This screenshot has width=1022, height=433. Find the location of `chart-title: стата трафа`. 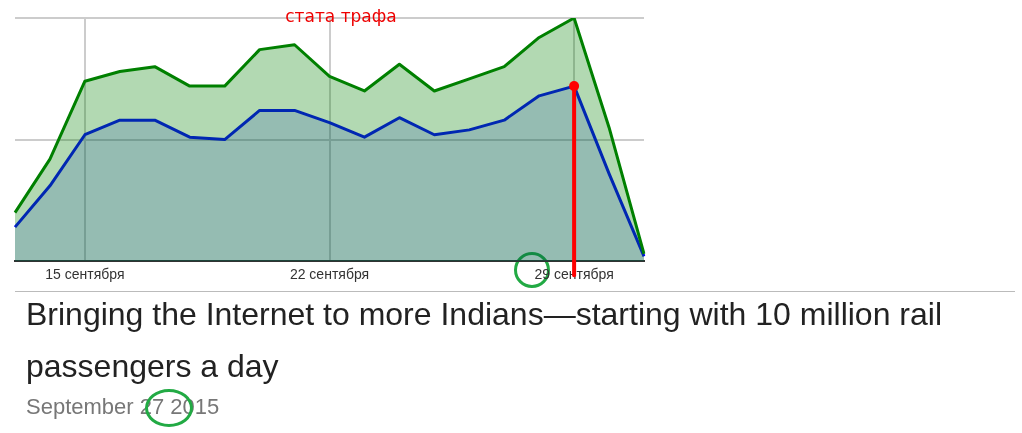

chart-title: стата трафа is located at coordinates (341, 16).